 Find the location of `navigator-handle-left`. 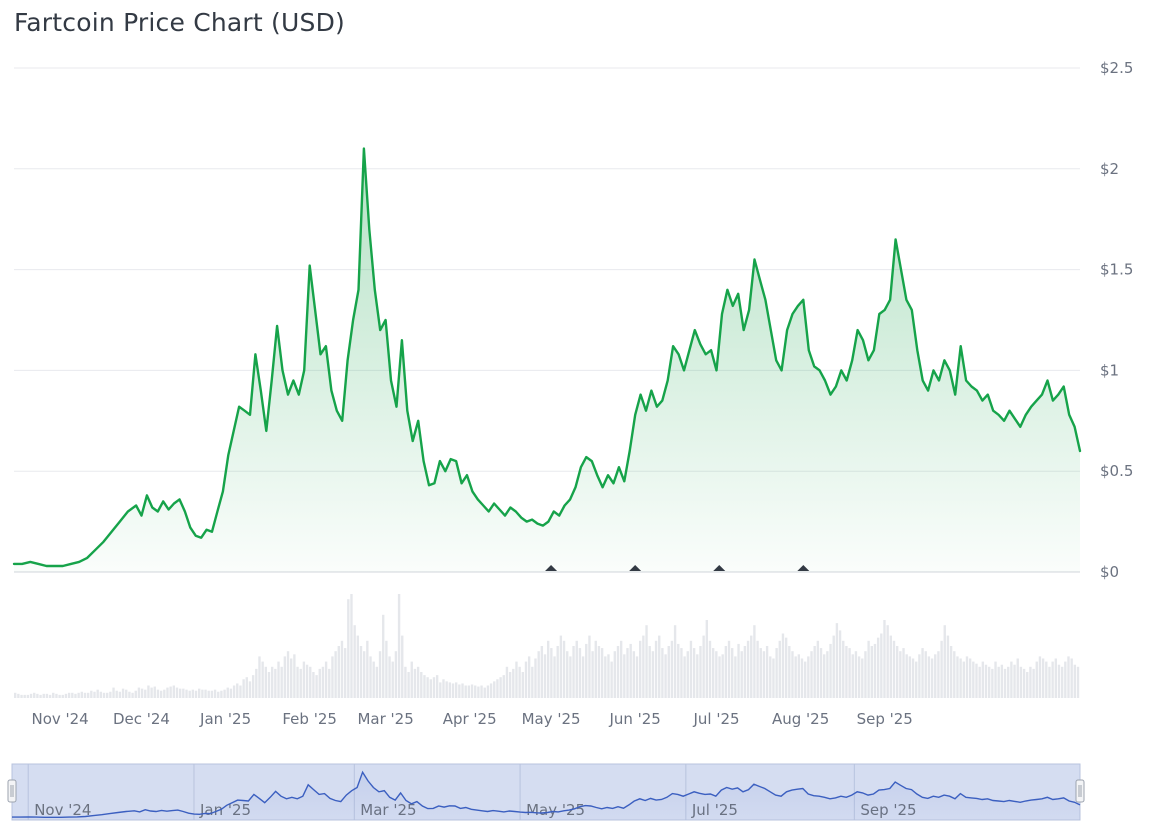

navigator-handle-left is located at coordinates (12, 791).